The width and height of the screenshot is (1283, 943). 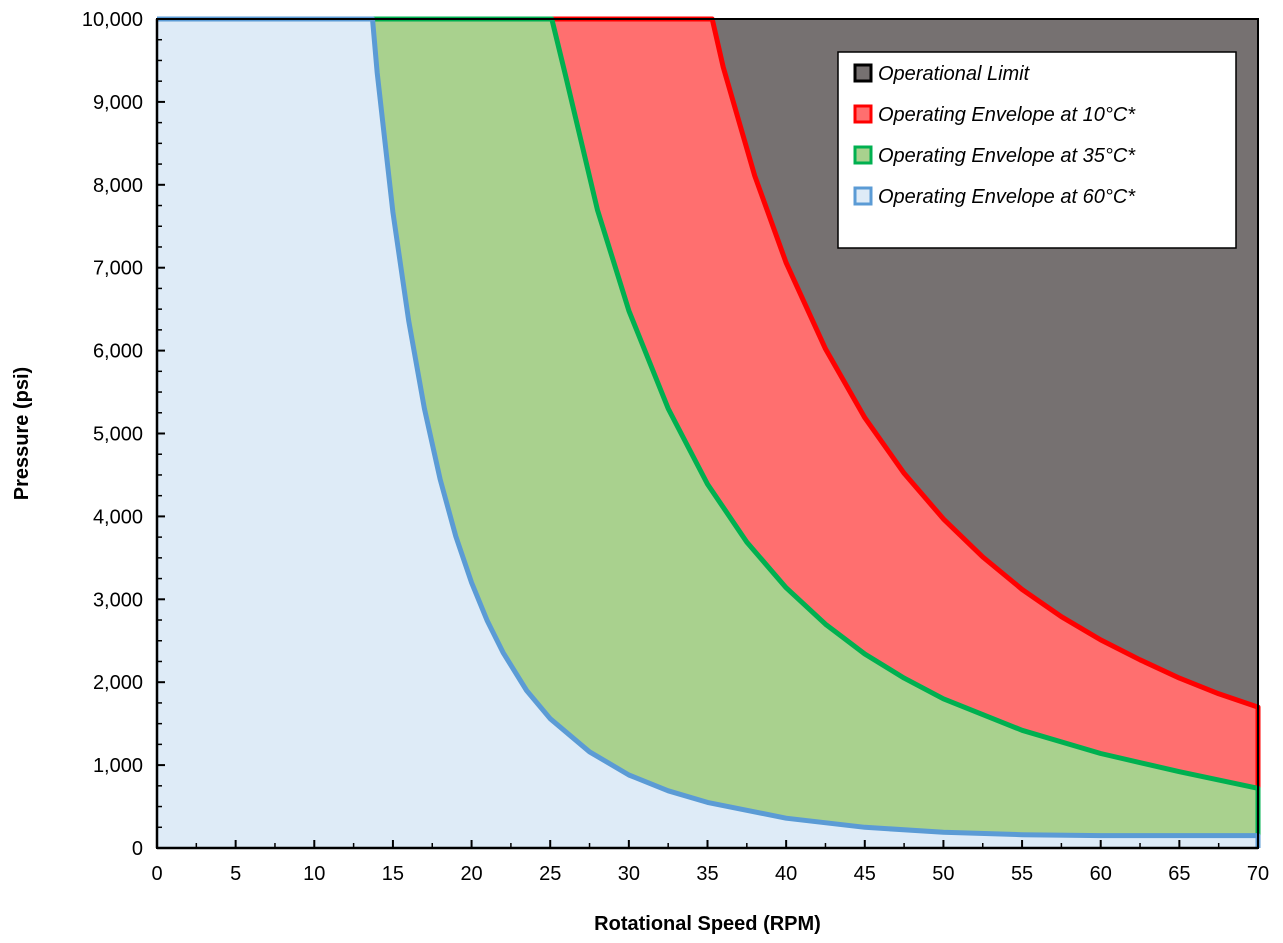 I want to click on legend-item: Operating Envelope at 35°C*, so click(x=995, y=156).